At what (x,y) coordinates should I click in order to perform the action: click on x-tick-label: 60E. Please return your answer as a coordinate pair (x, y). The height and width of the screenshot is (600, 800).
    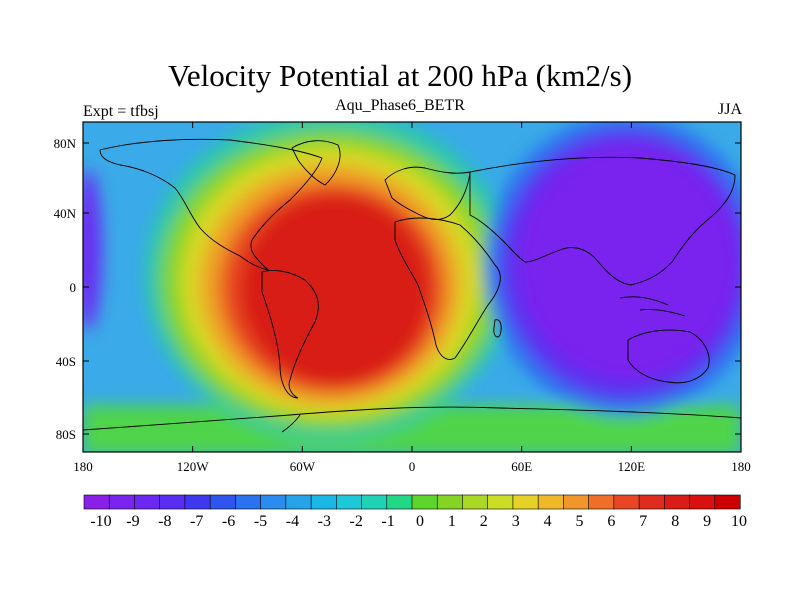
    Looking at the image, I should click on (521, 466).